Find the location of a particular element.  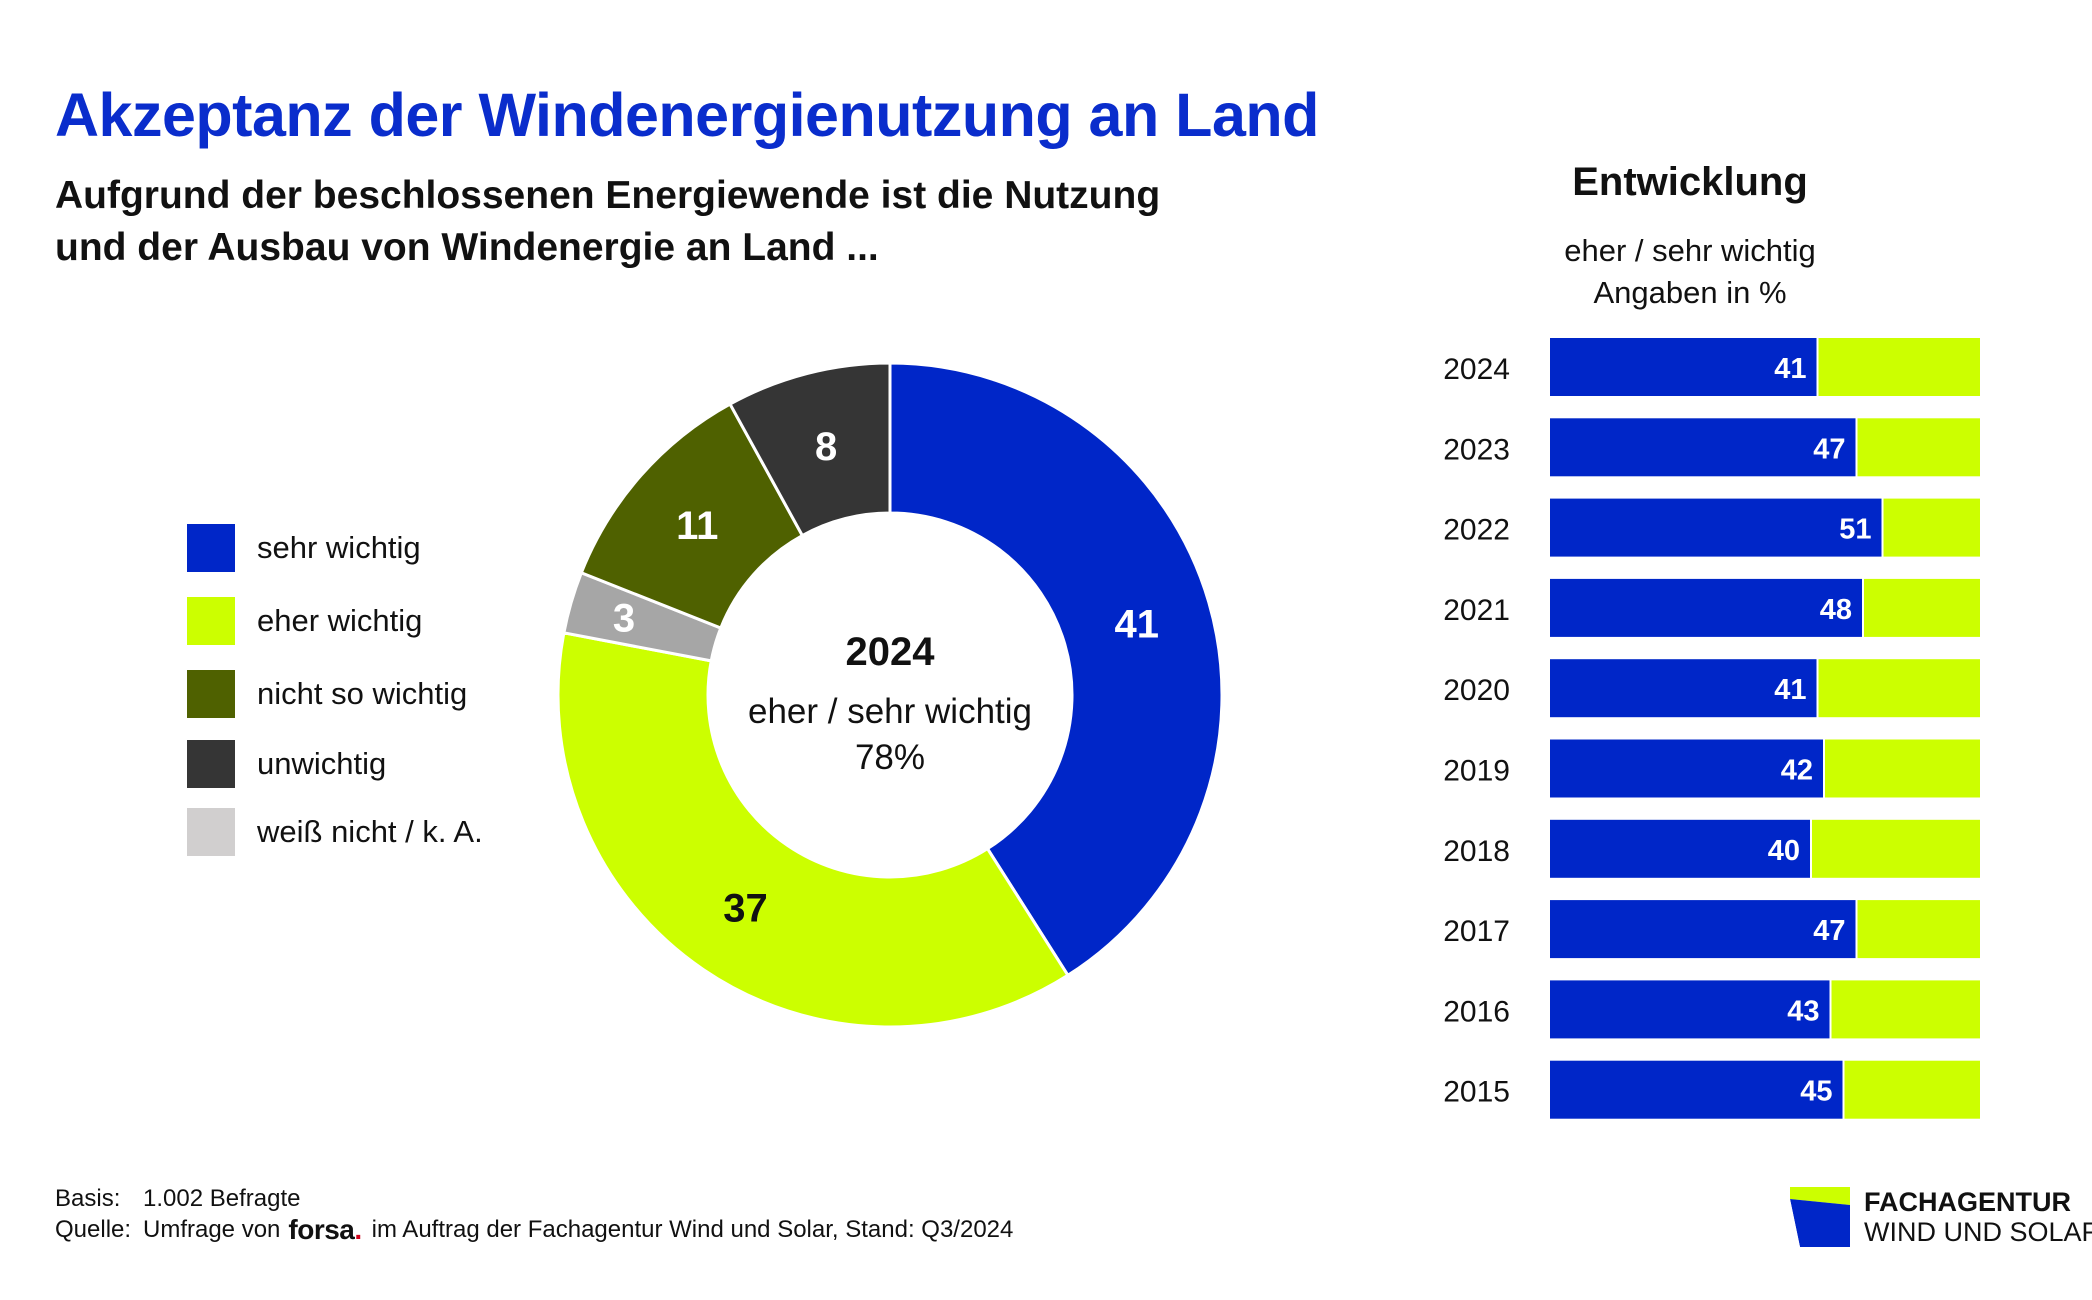

donut-data-label: 8 is located at coordinates (826, 447).